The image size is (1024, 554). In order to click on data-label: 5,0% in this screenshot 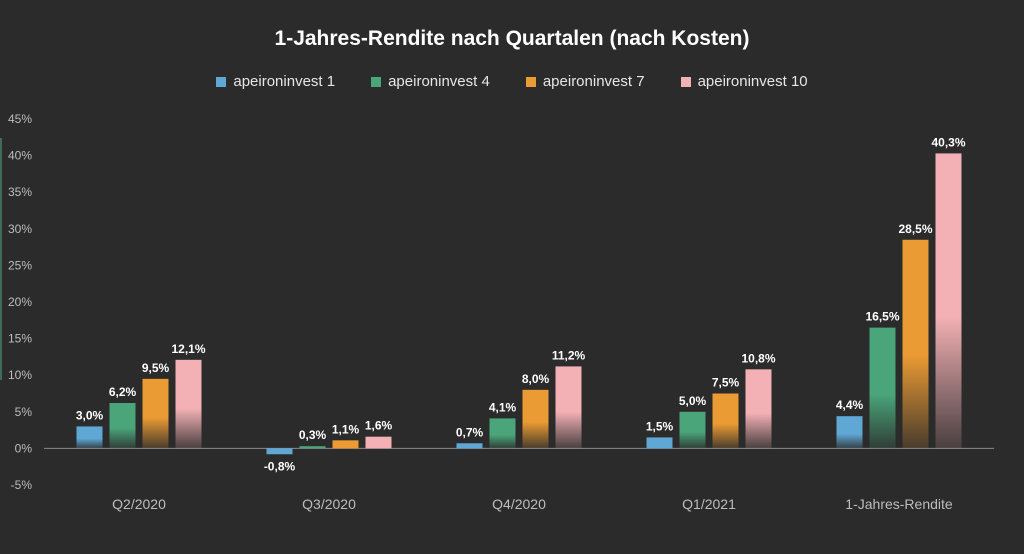, I will do `click(693, 401)`.